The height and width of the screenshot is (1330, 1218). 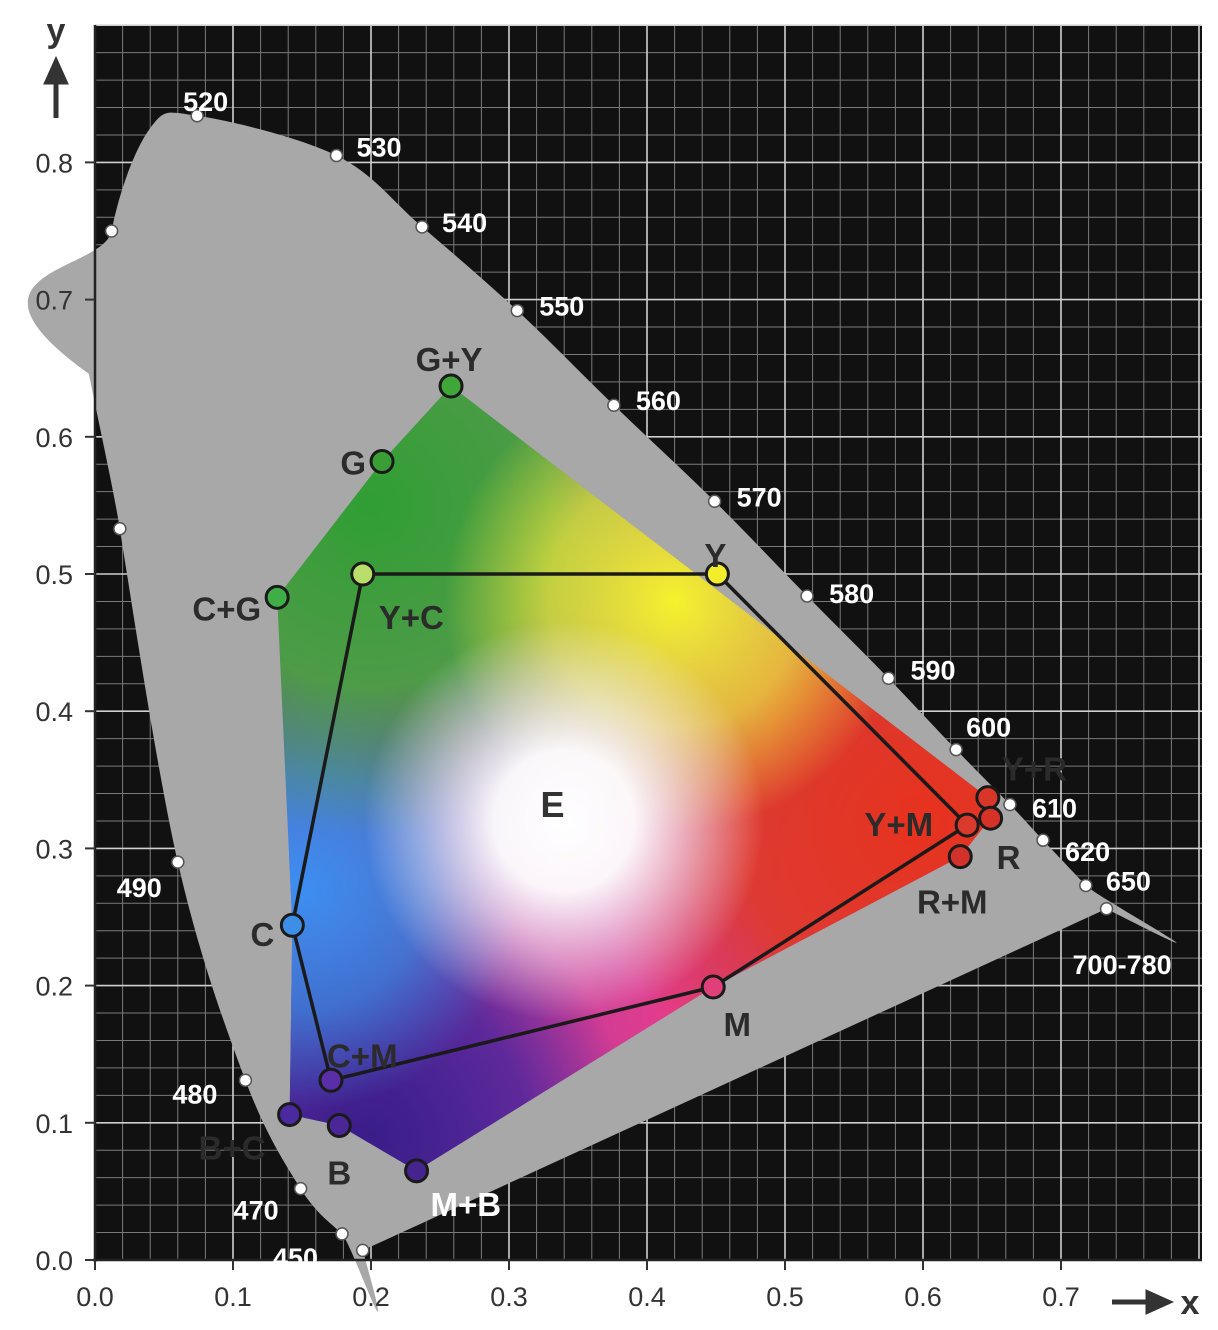 I want to click on x-axis-label: x, so click(x=1190, y=1303).